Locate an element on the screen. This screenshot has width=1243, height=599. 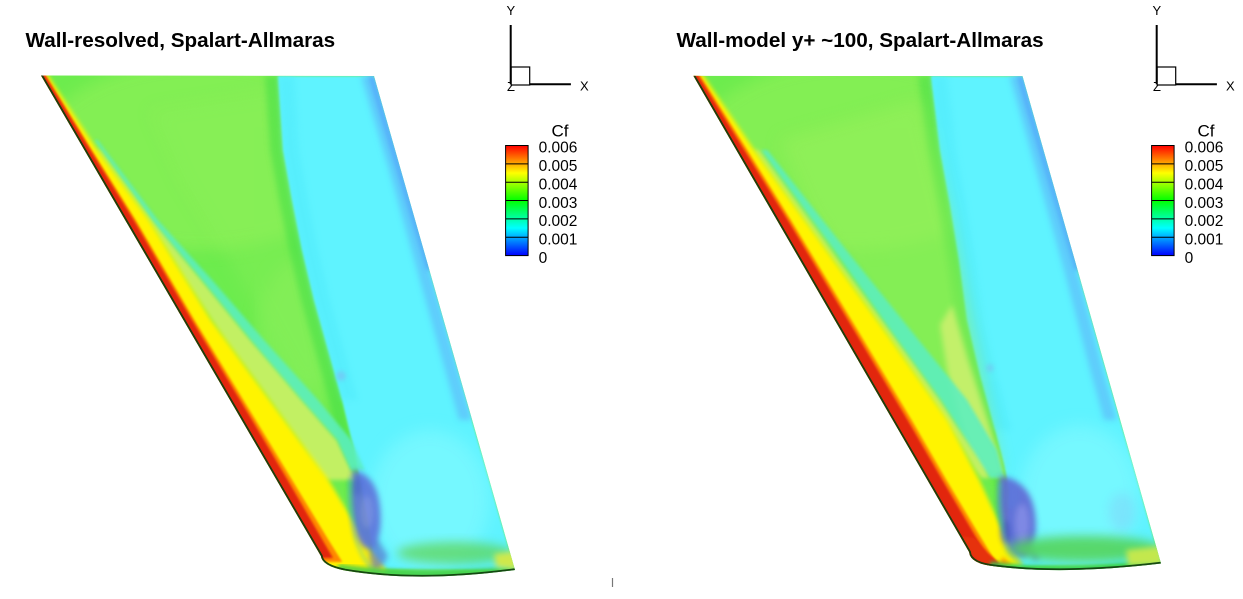
svg-text:Wall-model y+ ~100, Spalart-Al: Wall-model y+ ~100, Spalart-Allmaras is located at coordinates (860, 40).